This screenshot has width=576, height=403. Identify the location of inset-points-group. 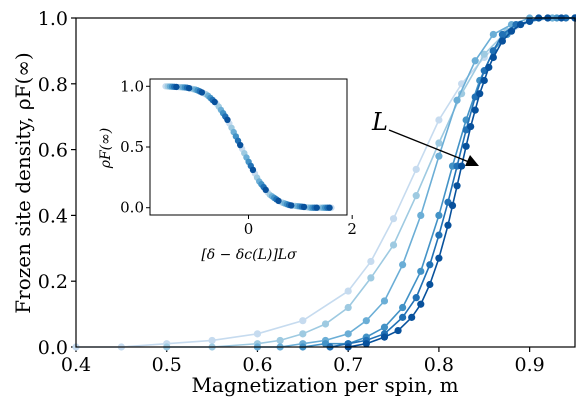
(248, 147).